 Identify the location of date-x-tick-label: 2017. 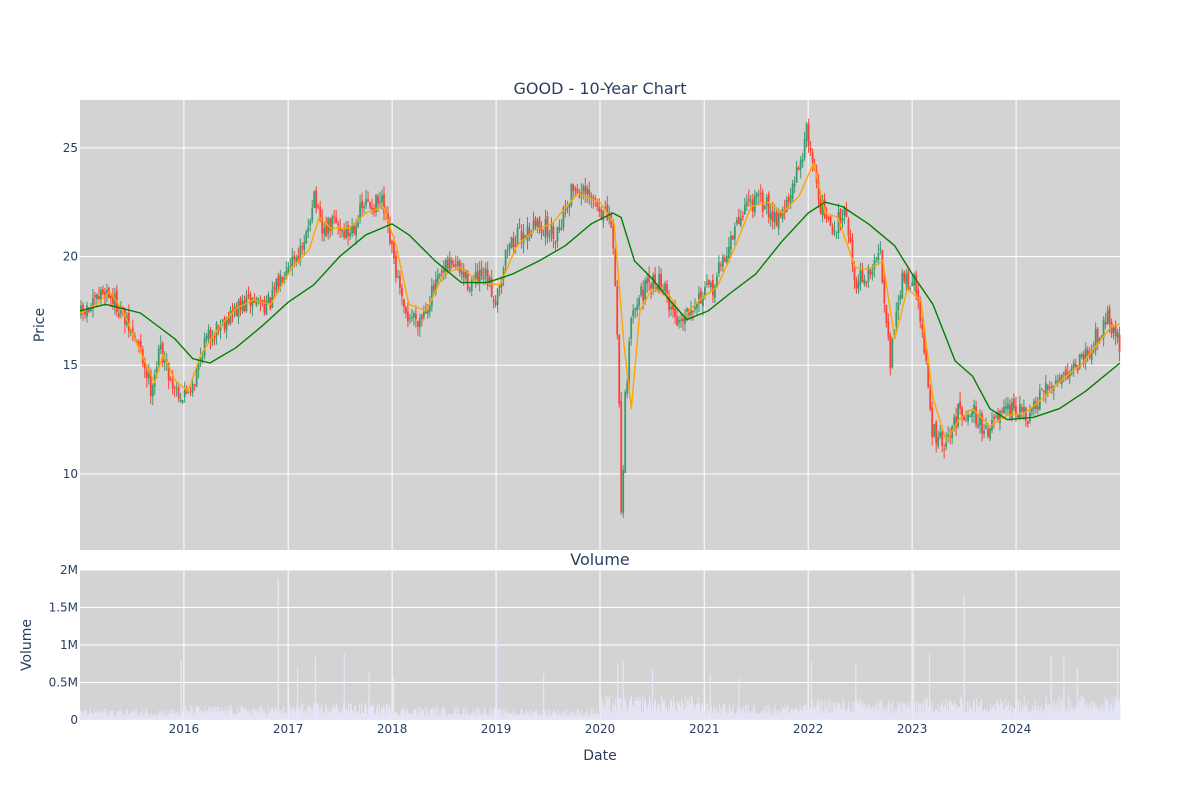
(288, 729).